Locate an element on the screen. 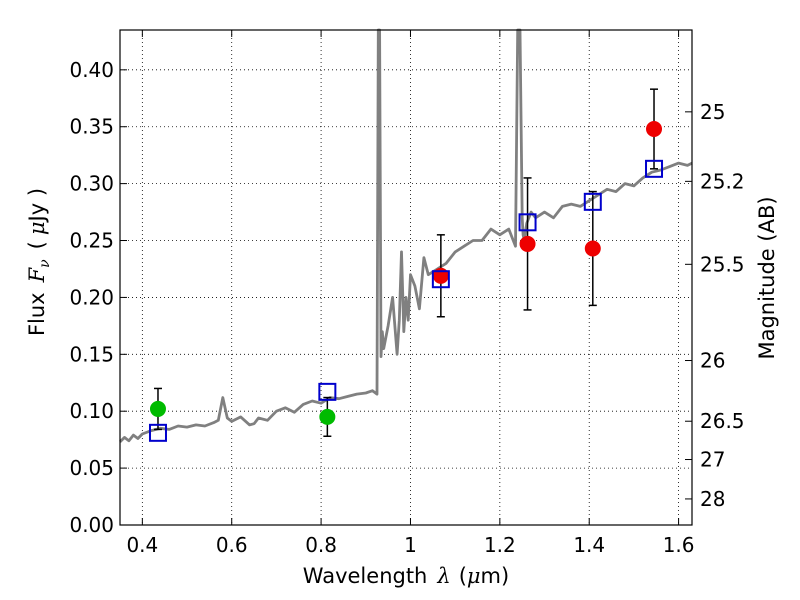  y-tick-label: 0.25 is located at coordinates (91, 241).